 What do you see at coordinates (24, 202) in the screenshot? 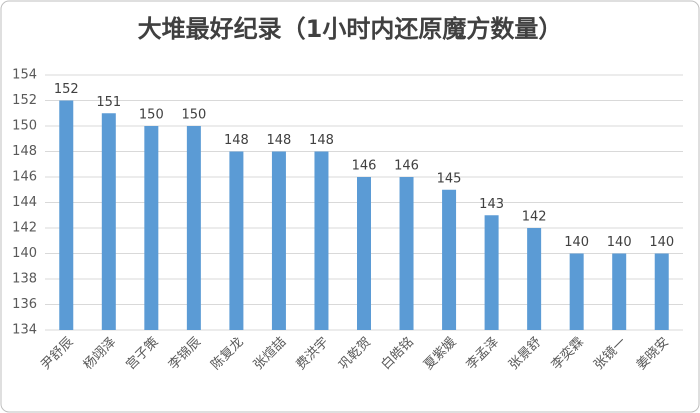
I see `y-tick-label: 144` at bounding box center [24, 202].